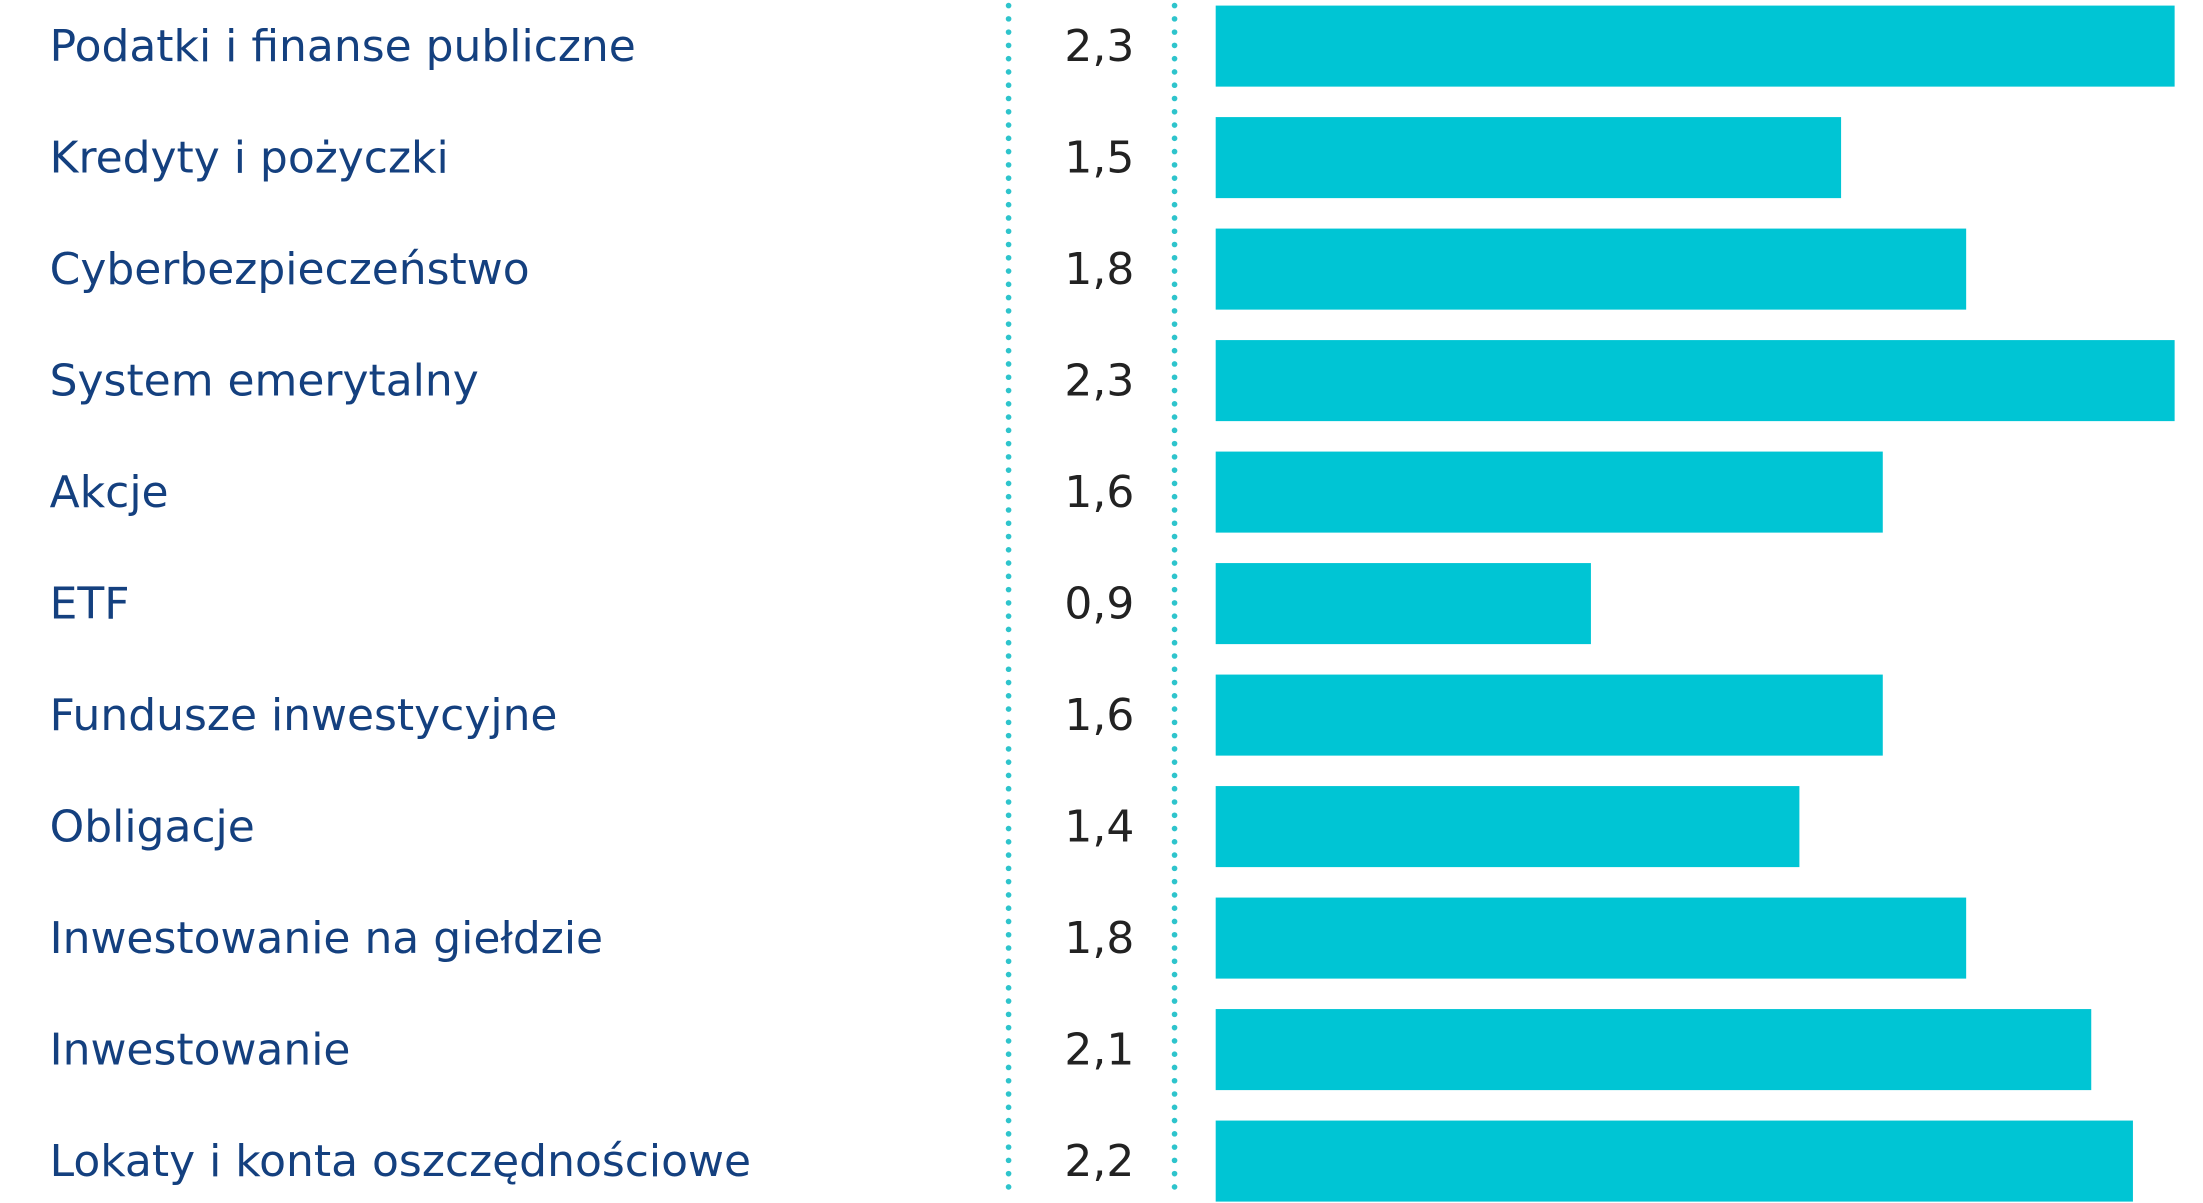 This screenshot has height=1203, width=2203. Describe the element at coordinates (109, 492) in the screenshot. I see `category-label: Akcje` at that location.